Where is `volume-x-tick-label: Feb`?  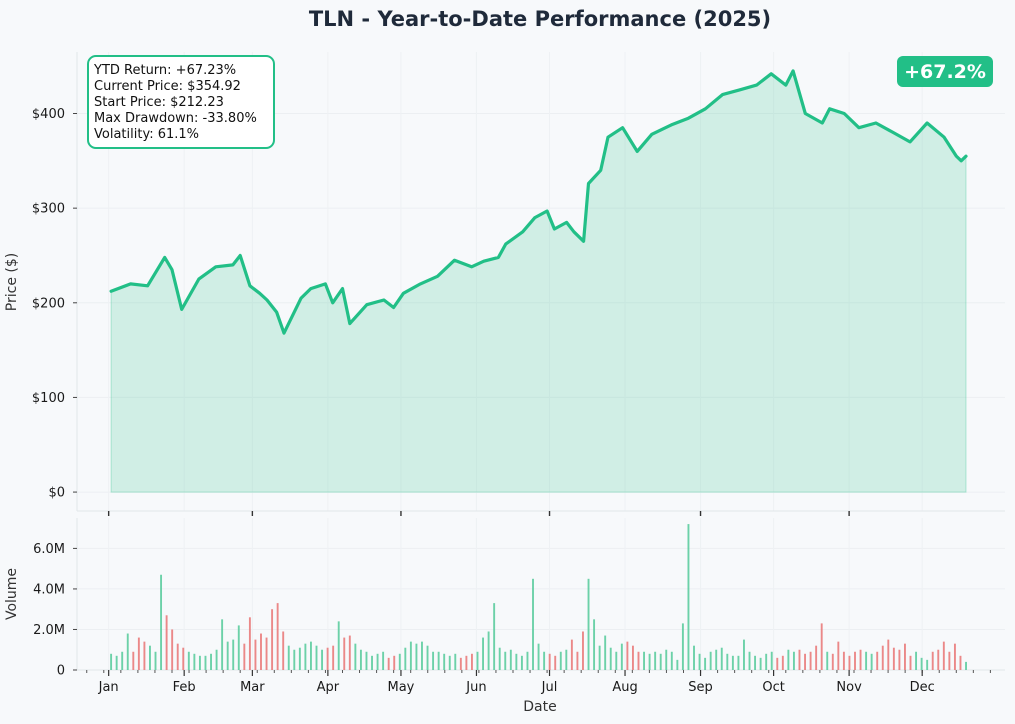
volume-x-tick-label: Feb is located at coordinates (184, 687).